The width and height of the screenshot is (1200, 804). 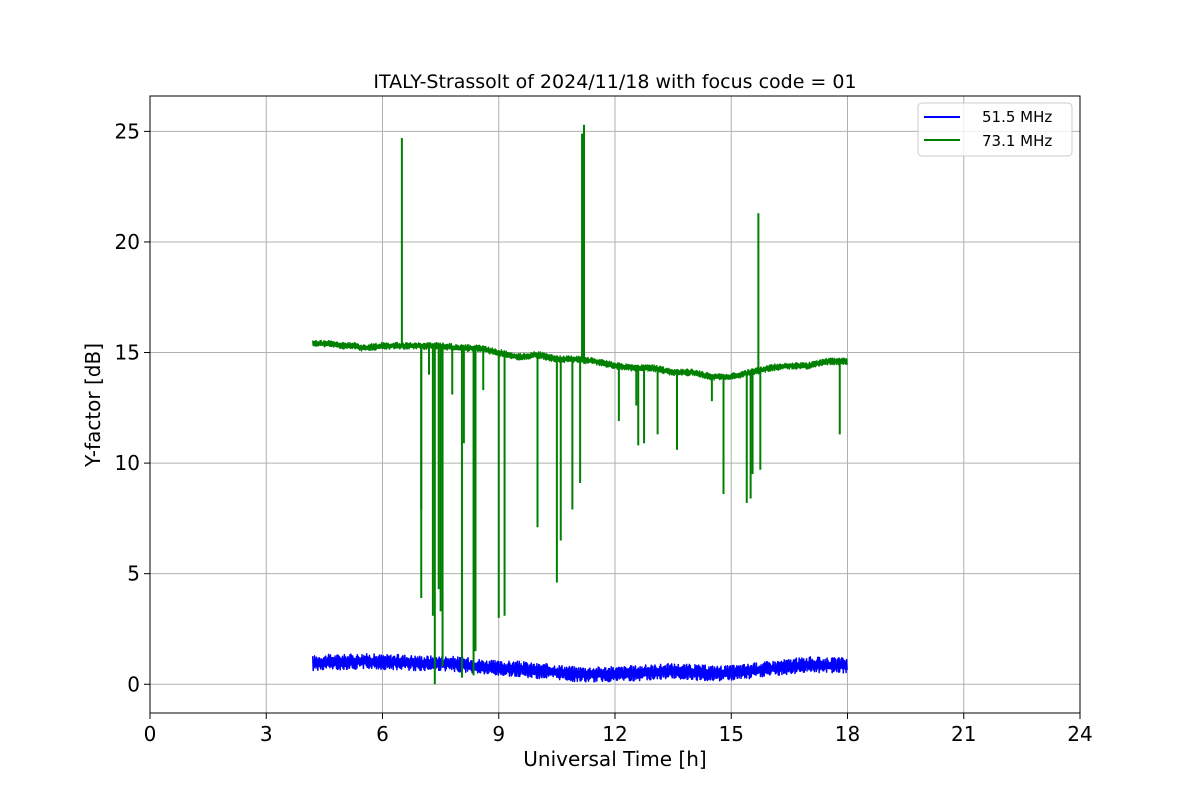 I want to click on x-tick-label: 6, so click(x=382, y=734).